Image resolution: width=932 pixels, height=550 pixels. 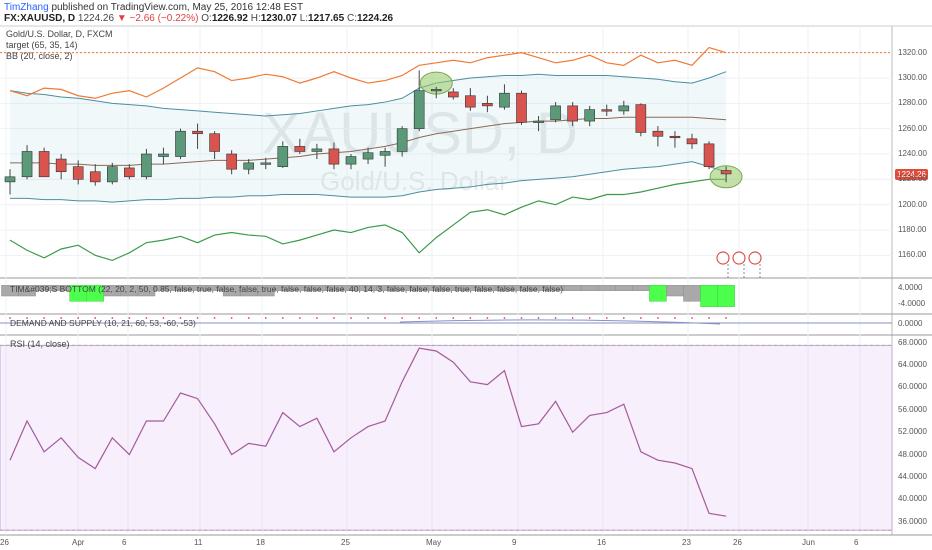 I want to click on legend-bb: BB (20, close, 2), so click(x=39, y=56).